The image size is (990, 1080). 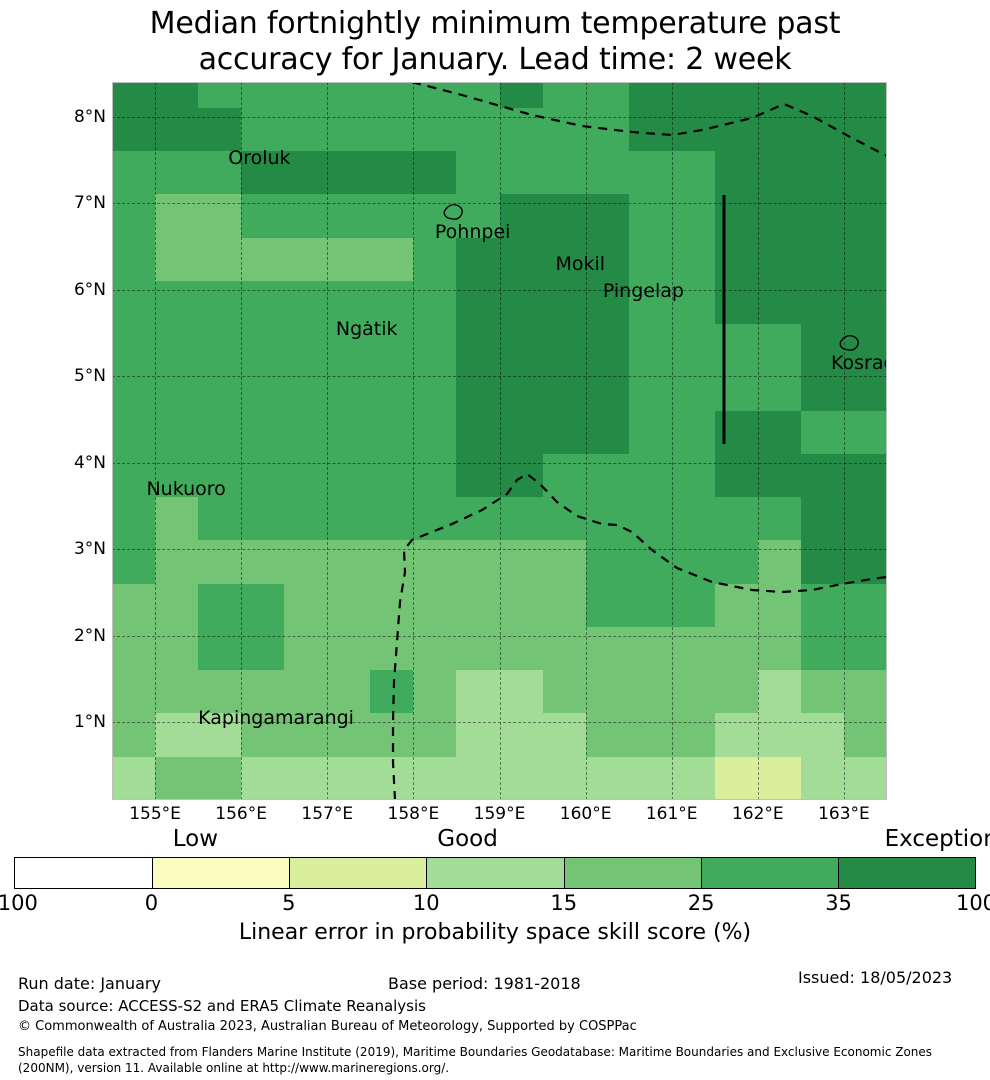 What do you see at coordinates (585, 814) in the screenshot?
I see `x-axis-tick-label: 160°E` at bounding box center [585, 814].